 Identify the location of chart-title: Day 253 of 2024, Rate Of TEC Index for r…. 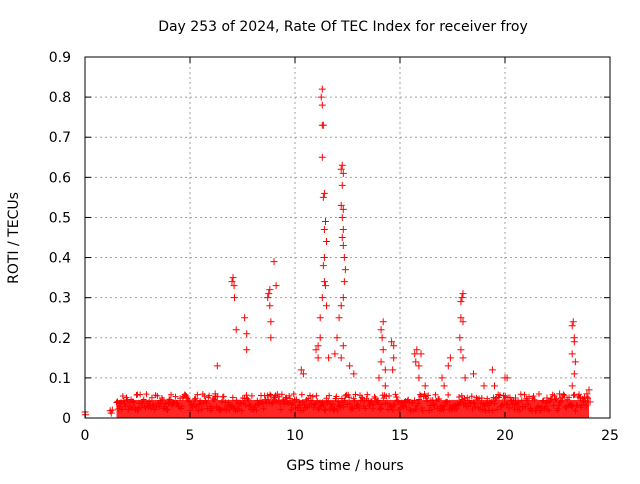
(343, 27).